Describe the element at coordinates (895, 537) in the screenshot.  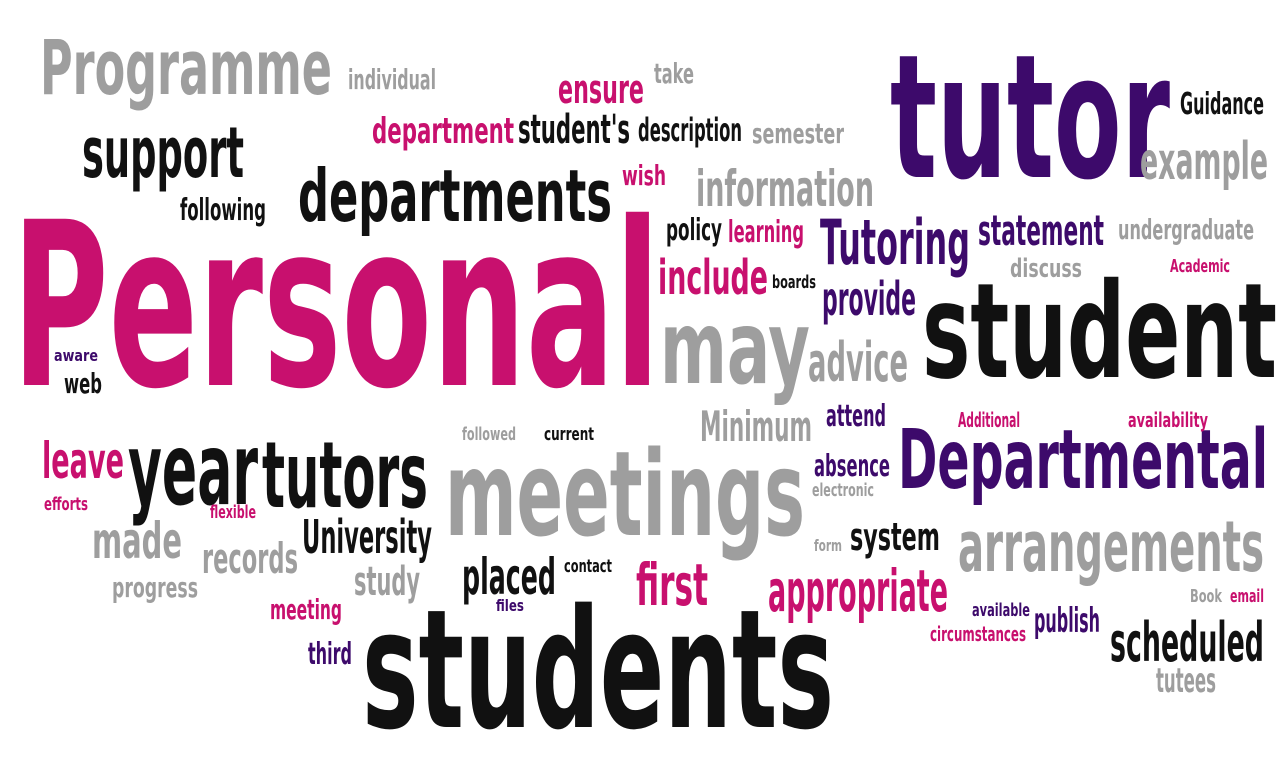
I see `word-system: system` at that location.